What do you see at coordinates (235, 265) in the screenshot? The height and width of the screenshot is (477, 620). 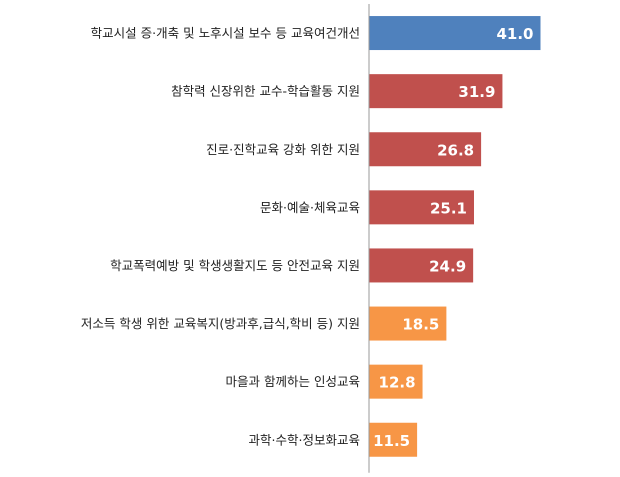 I see `category-label-5: 학교폭력예방 및 학생생활지도 등 안전교육 지원` at bounding box center [235, 265].